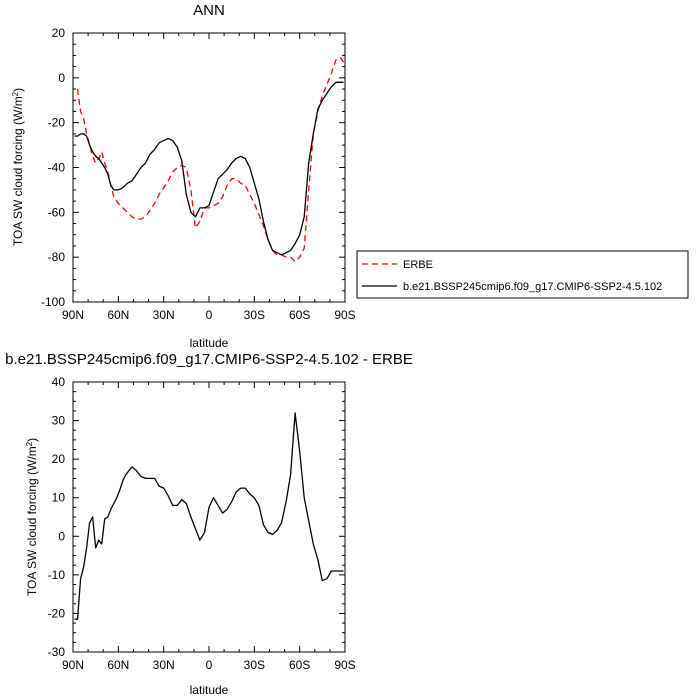  I want to click on y-tick-label: -60, so click(57, 212).